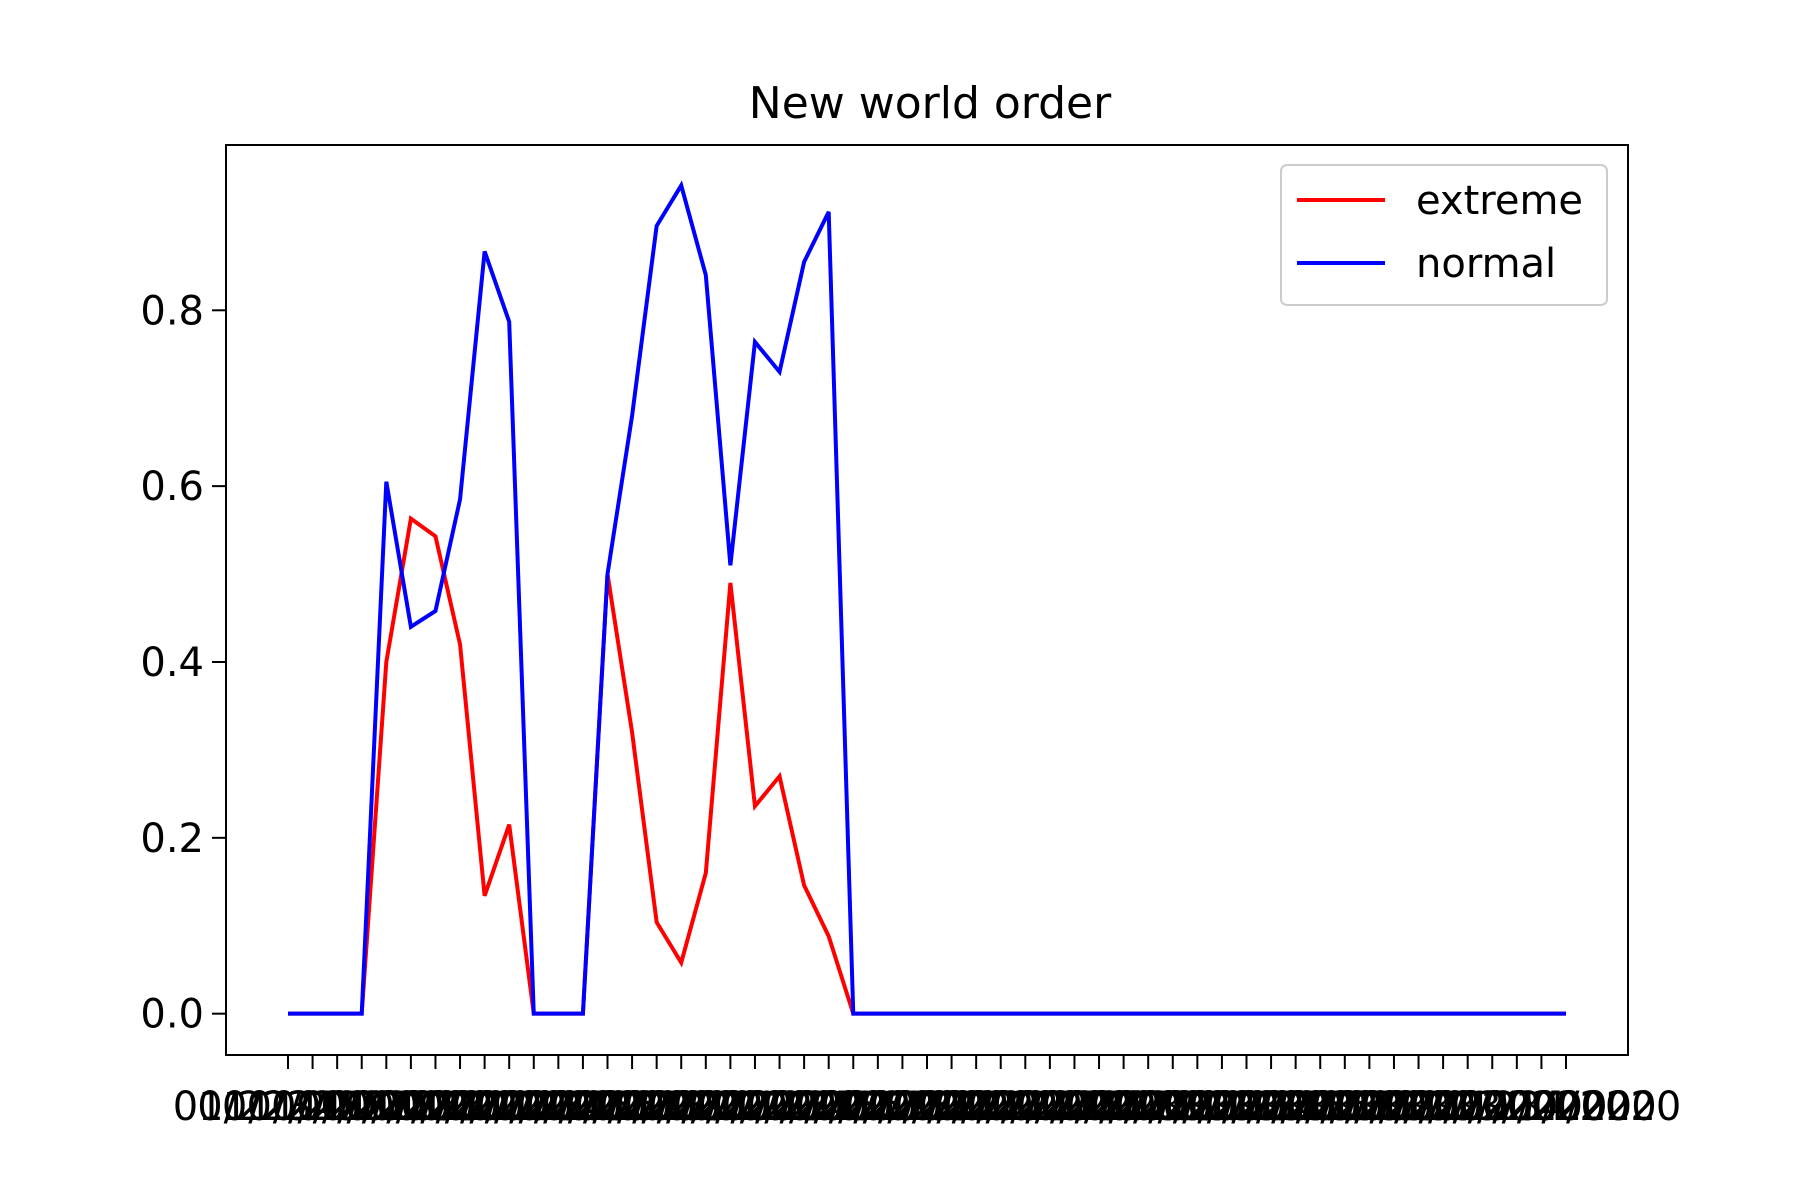  What do you see at coordinates (337, 1107) in the screenshot?
I see `x-tick-label: 01/24/2020` at bounding box center [337, 1107].